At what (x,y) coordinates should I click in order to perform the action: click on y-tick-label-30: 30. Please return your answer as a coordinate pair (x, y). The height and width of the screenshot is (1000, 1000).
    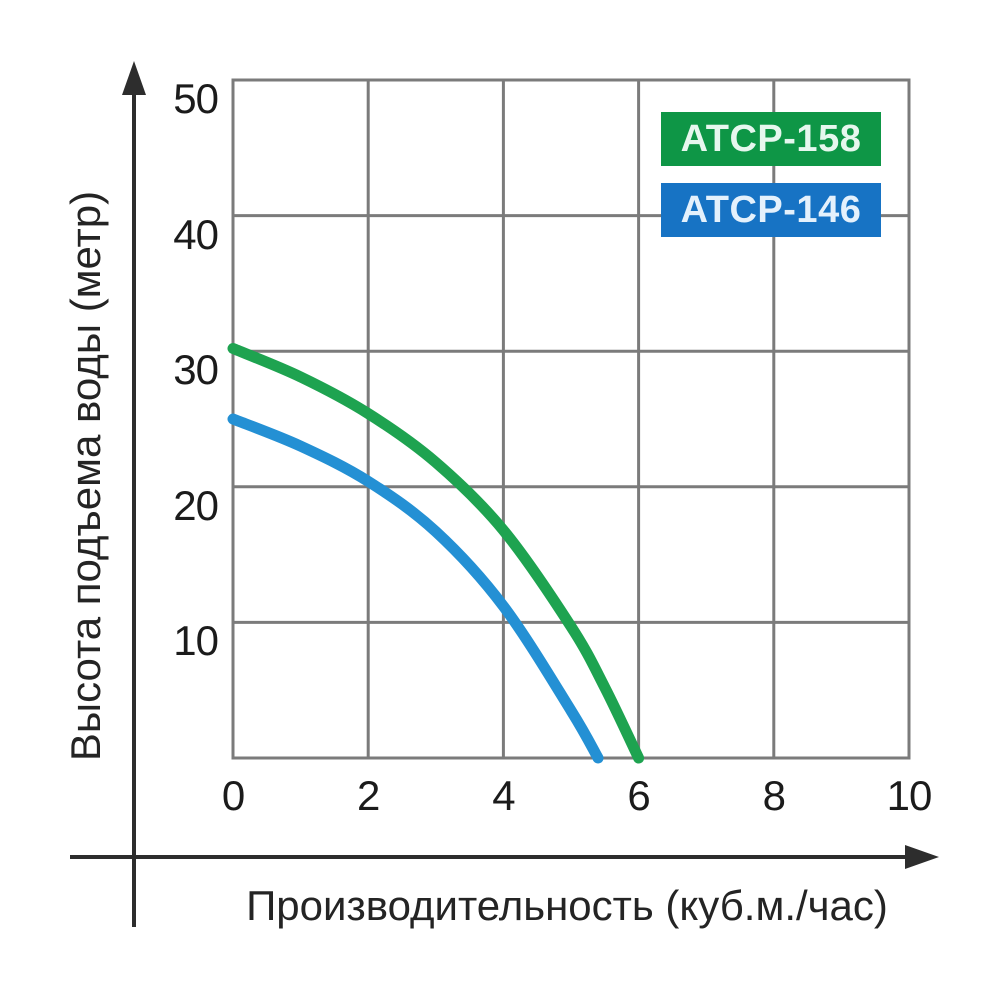
    Looking at the image, I should click on (196, 370).